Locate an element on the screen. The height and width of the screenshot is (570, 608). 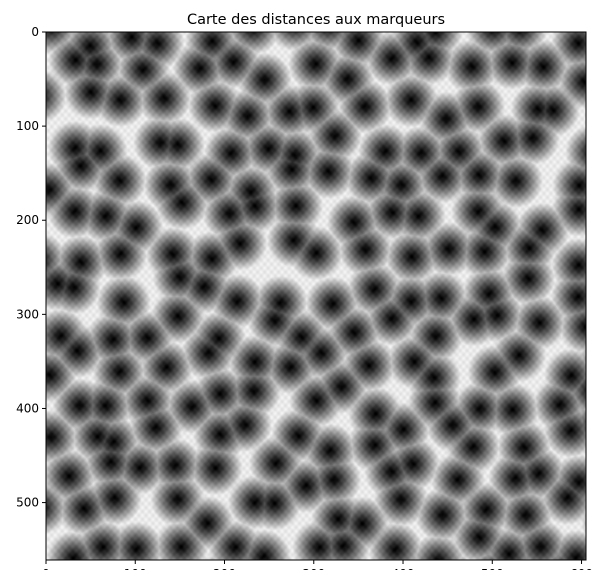
y-axis: 0 100 200 300 400 500 is located at coordinates (31, 267).